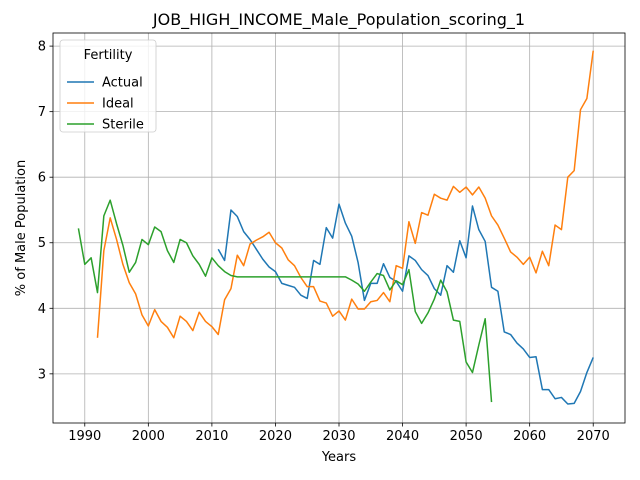  I want to click on legend-box, so click(108, 86).